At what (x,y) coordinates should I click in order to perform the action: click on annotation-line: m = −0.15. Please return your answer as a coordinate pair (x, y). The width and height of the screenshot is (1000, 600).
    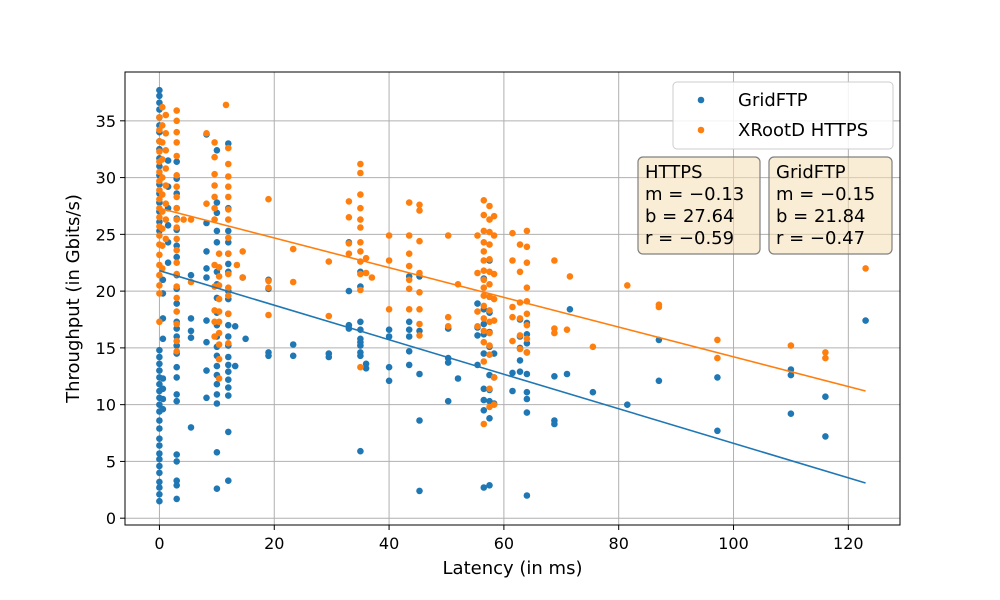
    Looking at the image, I should click on (825, 194).